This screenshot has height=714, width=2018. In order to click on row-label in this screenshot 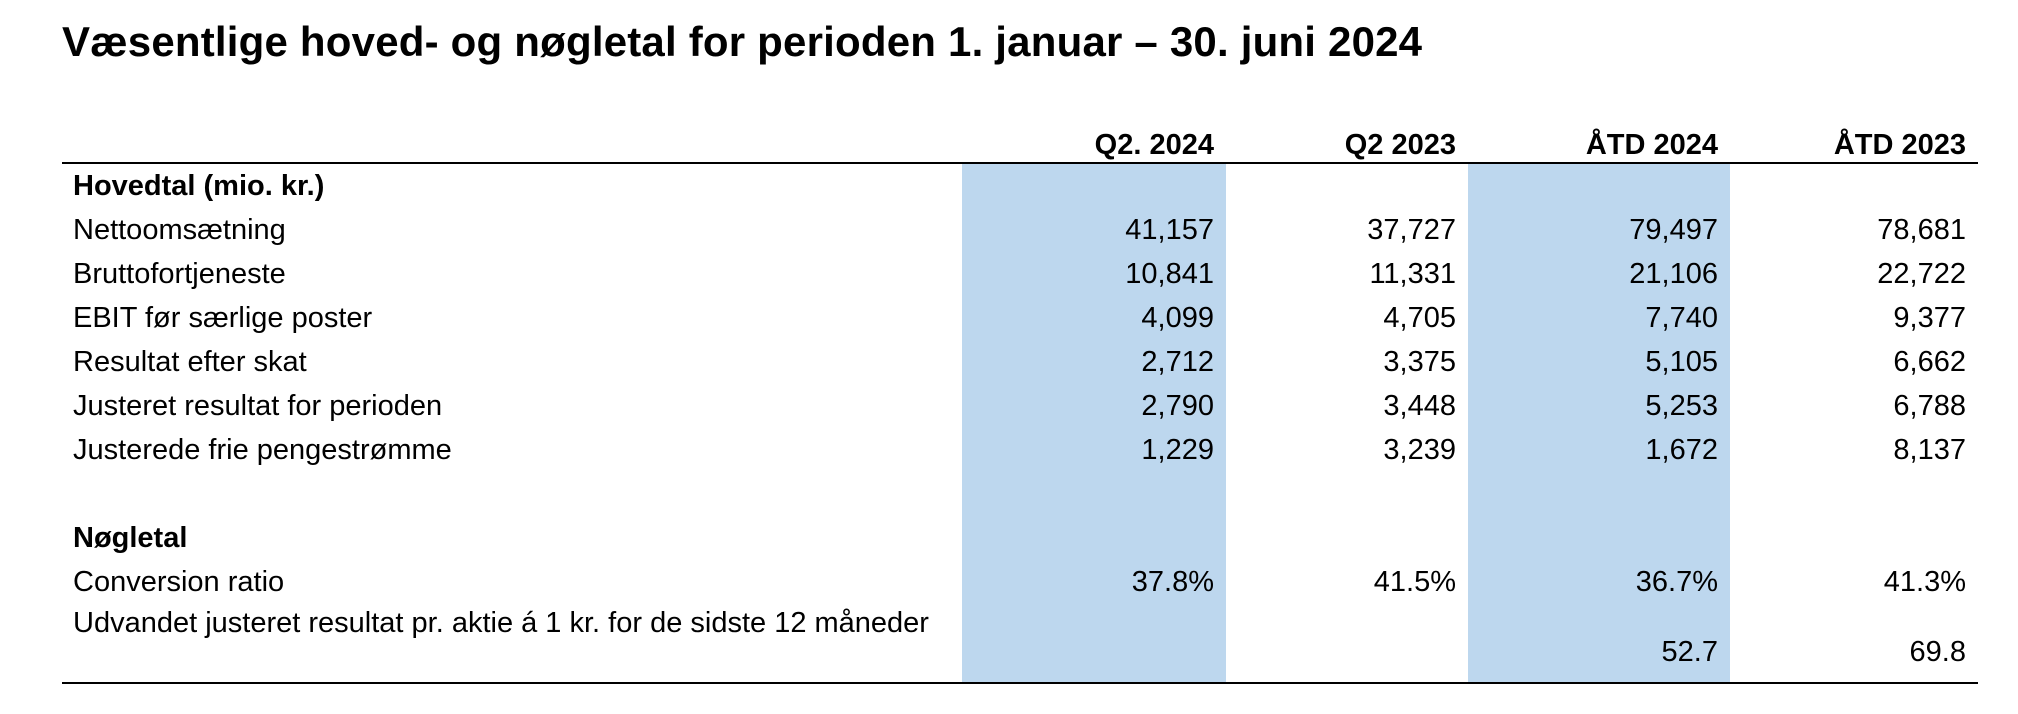, I will do `click(512, 494)`.